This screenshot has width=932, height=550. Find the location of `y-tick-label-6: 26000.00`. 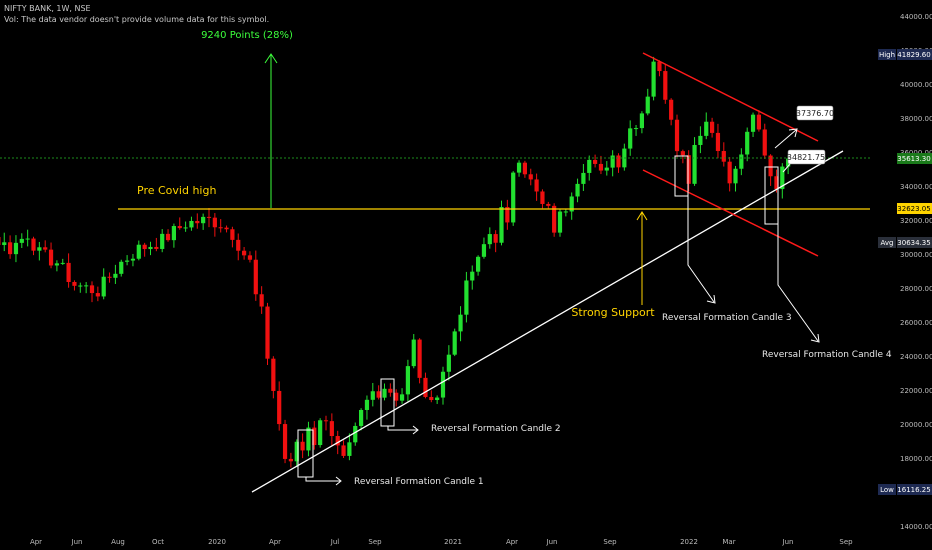

y-tick-label-6: 26000.00 is located at coordinates (916, 323).